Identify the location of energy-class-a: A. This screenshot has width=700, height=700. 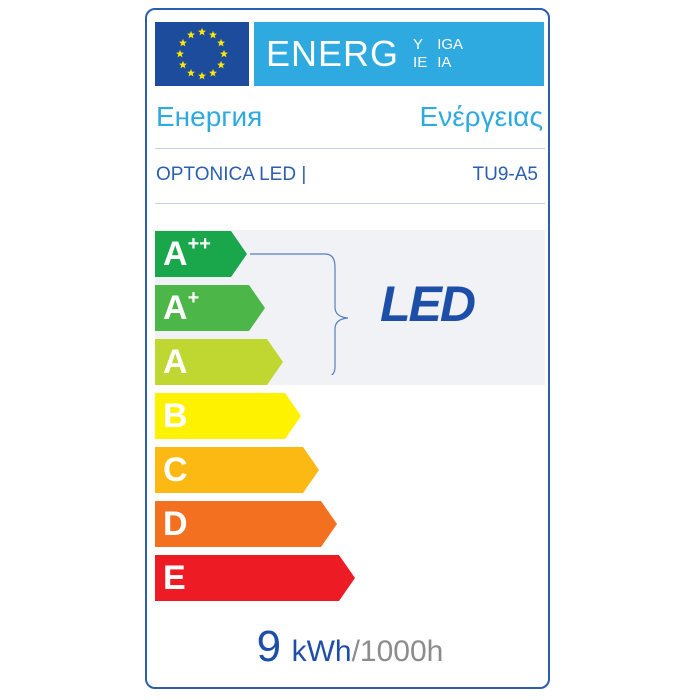
(219, 362).